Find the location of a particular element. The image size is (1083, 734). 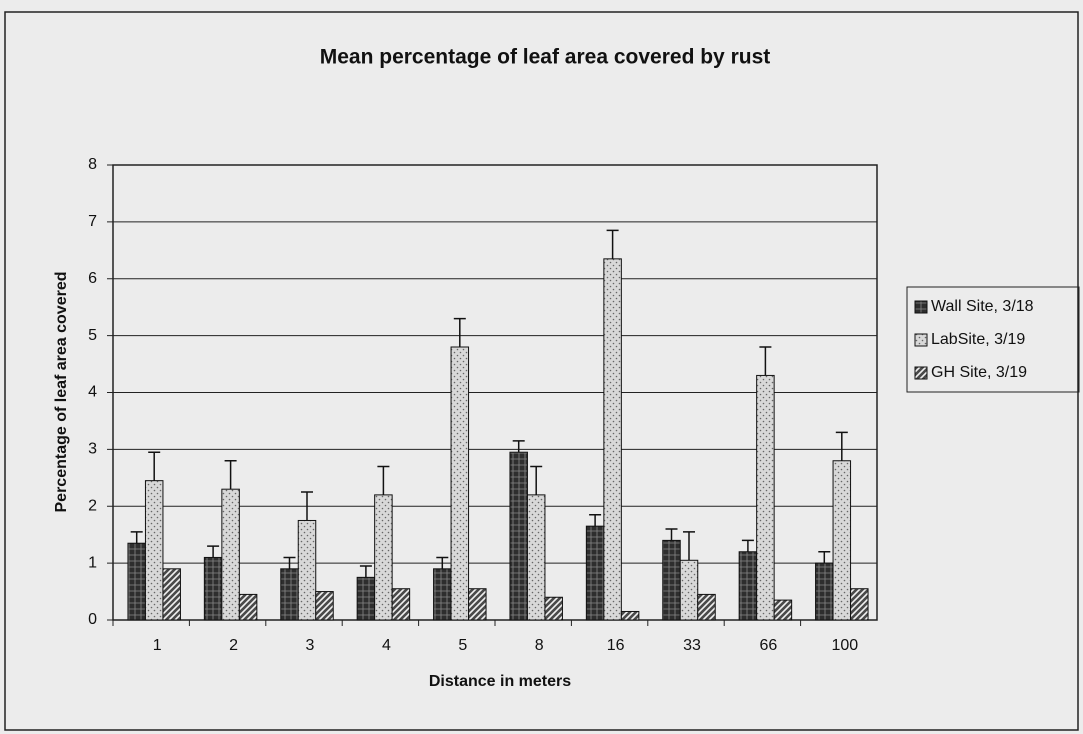

x-tick-label: 4 is located at coordinates (386, 645).